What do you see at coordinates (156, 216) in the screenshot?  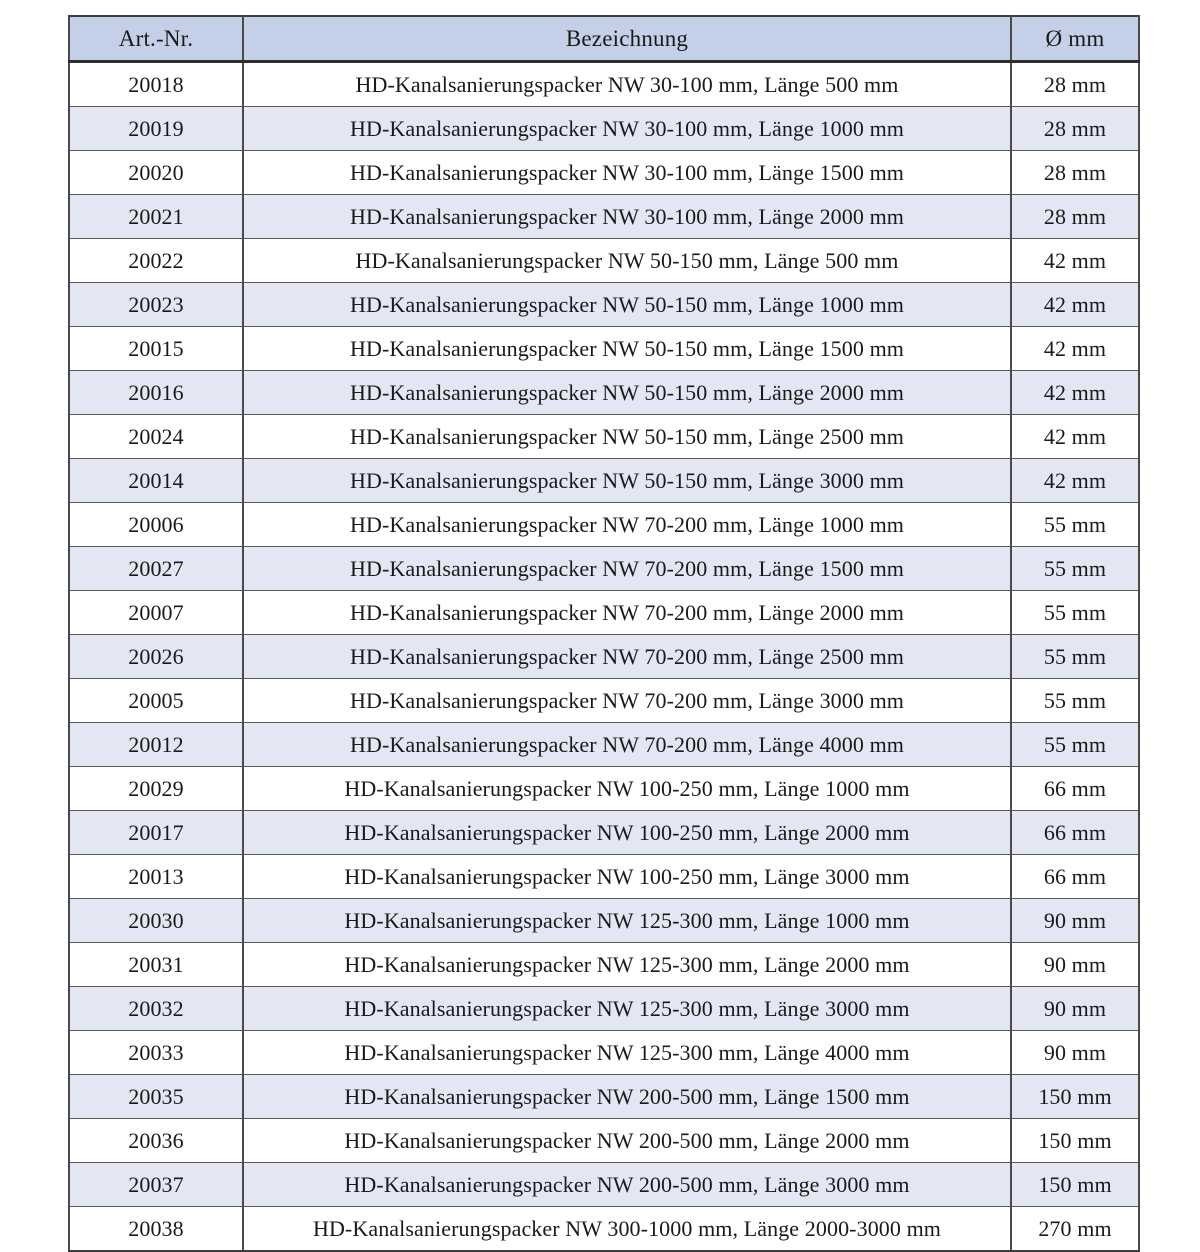 I see `table-cell-art-nr: 20021` at bounding box center [156, 216].